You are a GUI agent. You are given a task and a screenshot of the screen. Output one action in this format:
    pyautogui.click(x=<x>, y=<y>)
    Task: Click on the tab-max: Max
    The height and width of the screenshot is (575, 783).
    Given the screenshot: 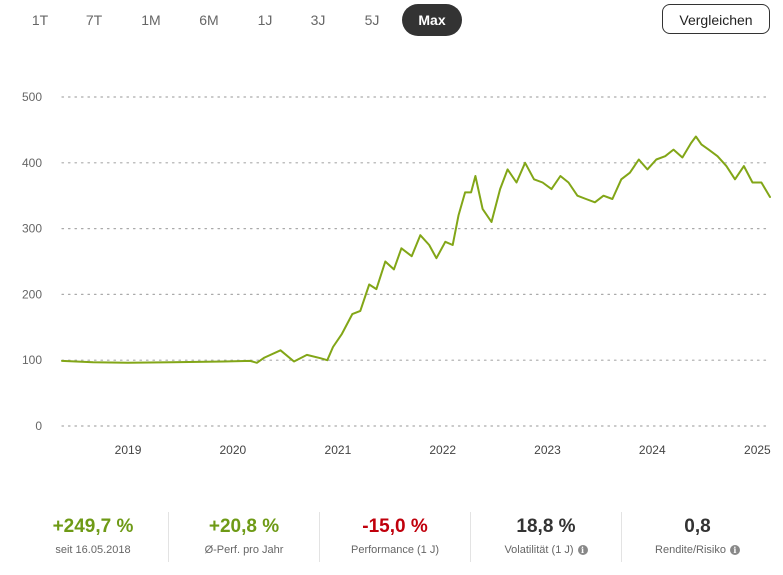 What is the action you would take?
    pyautogui.click(x=432, y=20)
    